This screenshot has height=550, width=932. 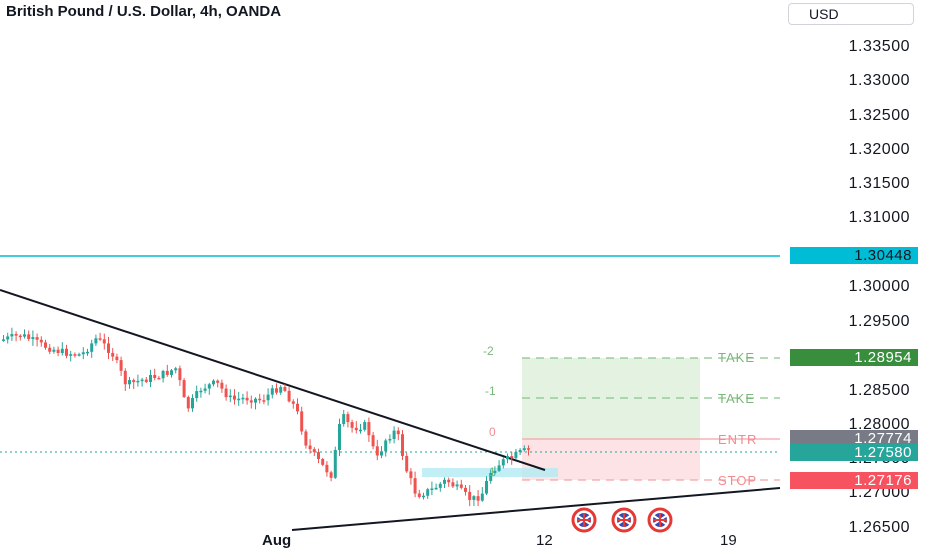 What do you see at coordinates (879, 217) in the screenshot?
I see `price-tick: 1.31000` at bounding box center [879, 217].